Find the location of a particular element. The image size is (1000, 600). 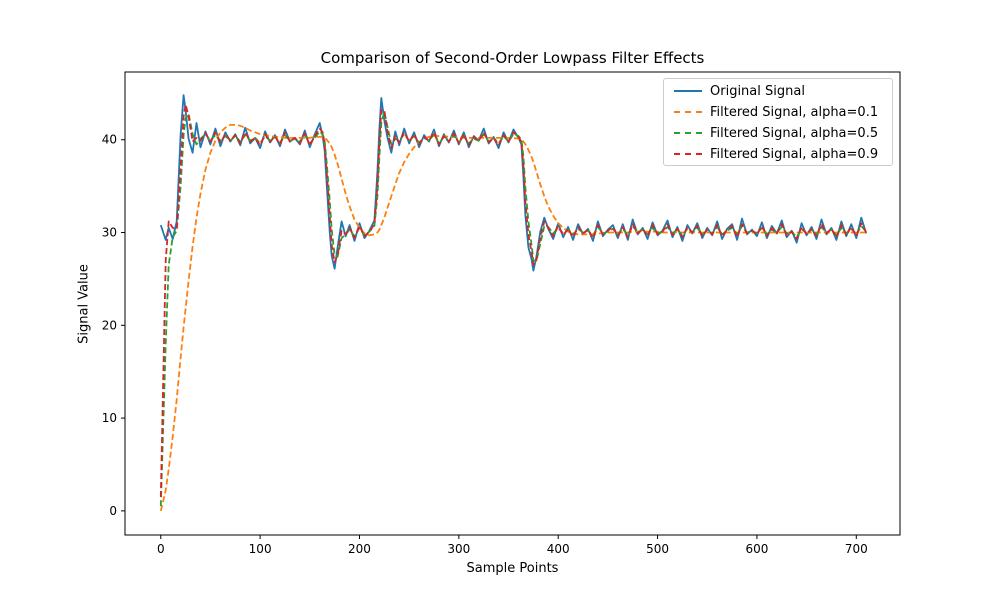

y-tick-label: 20 is located at coordinates (109, 325).